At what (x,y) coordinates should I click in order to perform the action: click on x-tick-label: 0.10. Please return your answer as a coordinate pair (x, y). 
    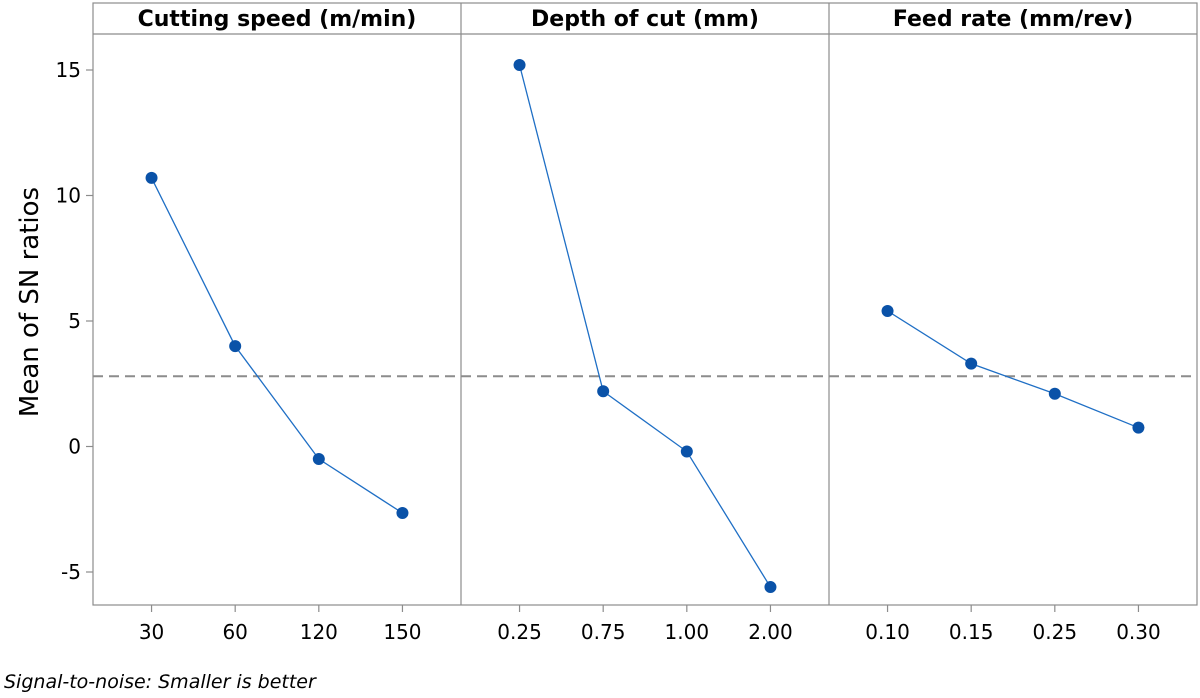
    Looking at the image, I should click on (887, 632).